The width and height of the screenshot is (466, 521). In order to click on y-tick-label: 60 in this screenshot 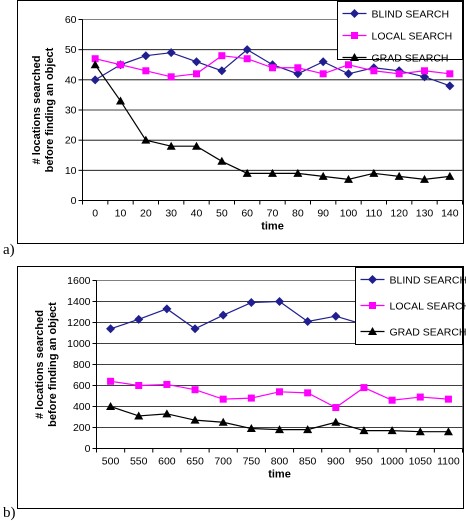, I will do `click(71, 20)`.